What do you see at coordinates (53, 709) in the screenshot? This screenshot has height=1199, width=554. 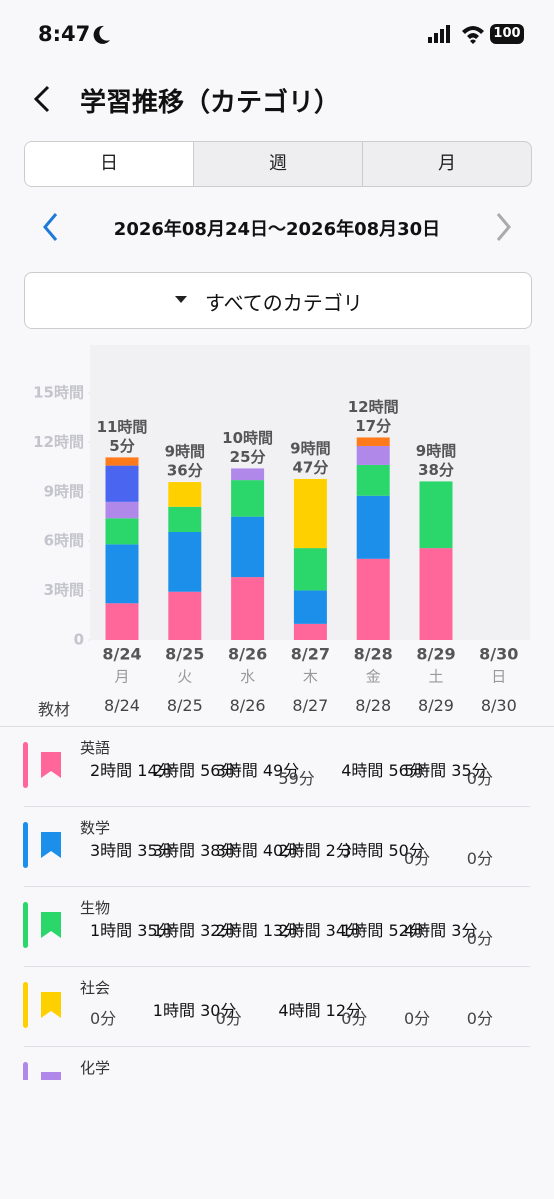 I see `table-header: 教材` at bounding box center [53, 709].